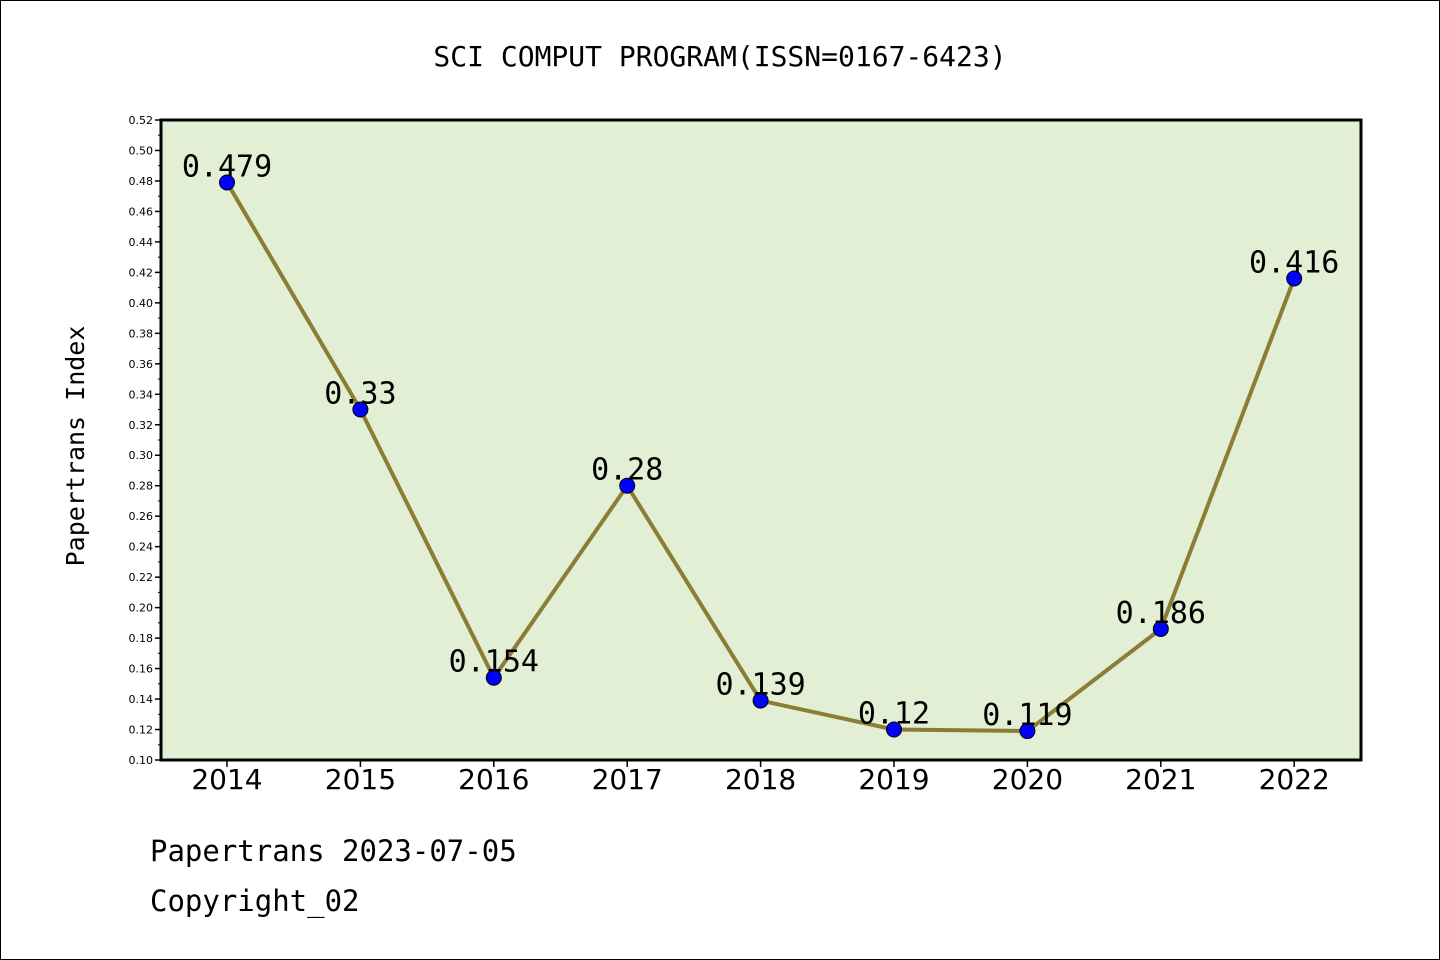  Describe the element at coordinates (141, 120) in the screenshot. I see `y-tick-label: 0.52` at that location.